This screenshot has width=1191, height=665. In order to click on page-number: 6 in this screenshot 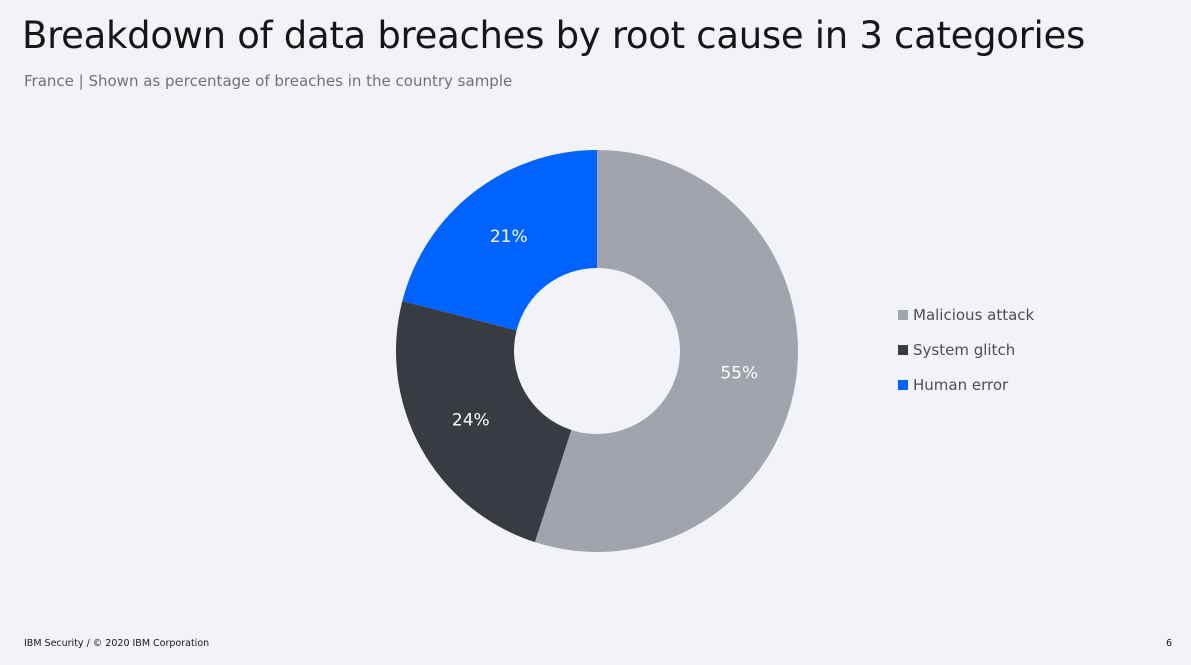, I will do `click(1168, 643)`.